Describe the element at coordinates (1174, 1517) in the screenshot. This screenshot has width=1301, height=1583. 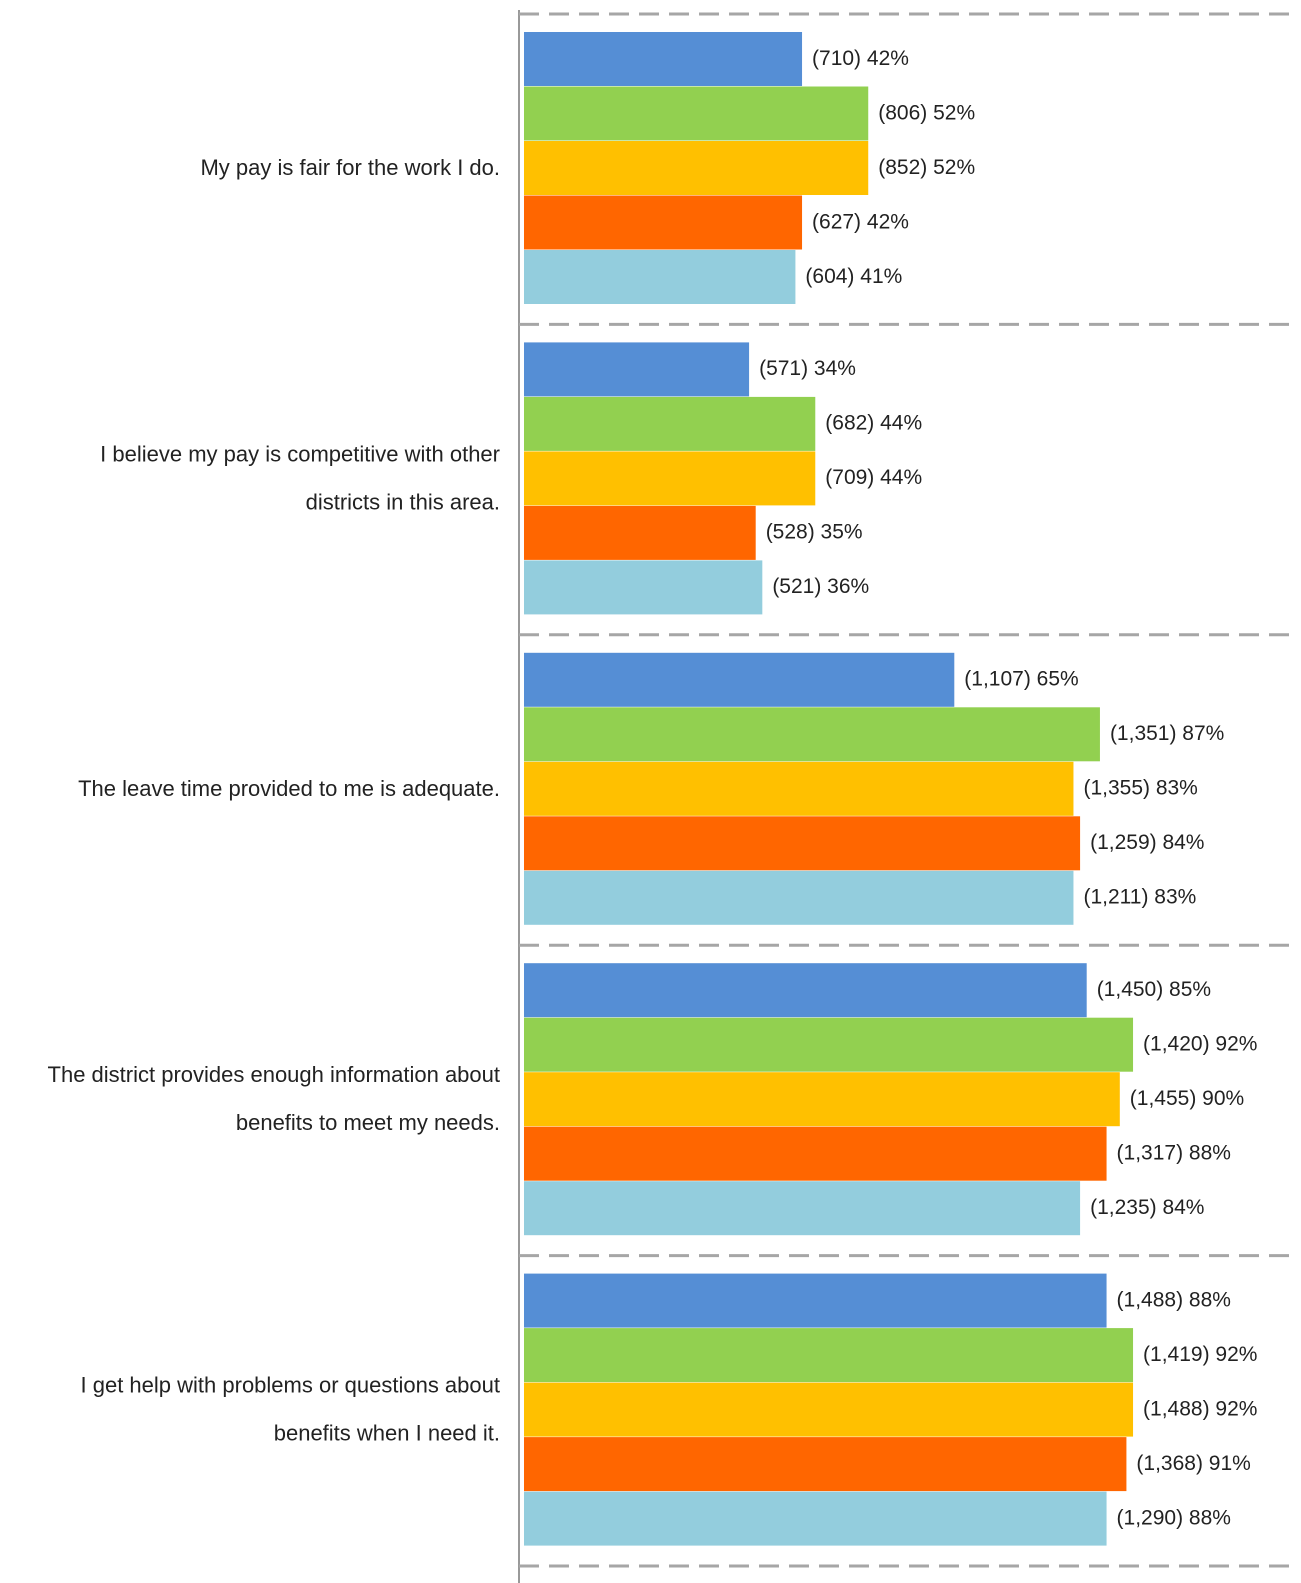
I see `value-label: (1,290) 88%` at that location.